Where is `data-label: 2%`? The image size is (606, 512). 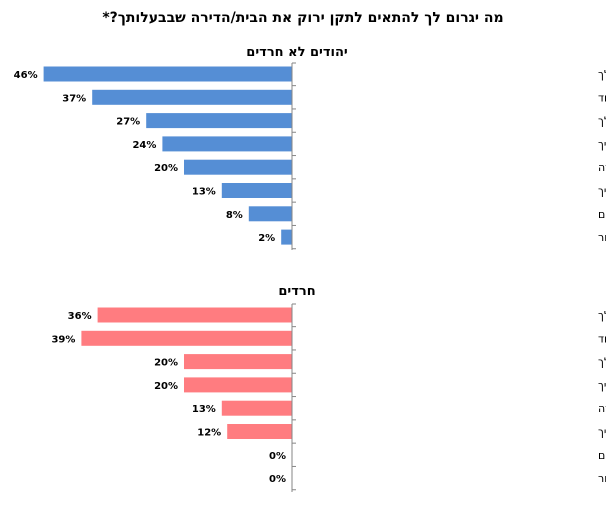 data-label: 2% is located at coordinates (266, 238).